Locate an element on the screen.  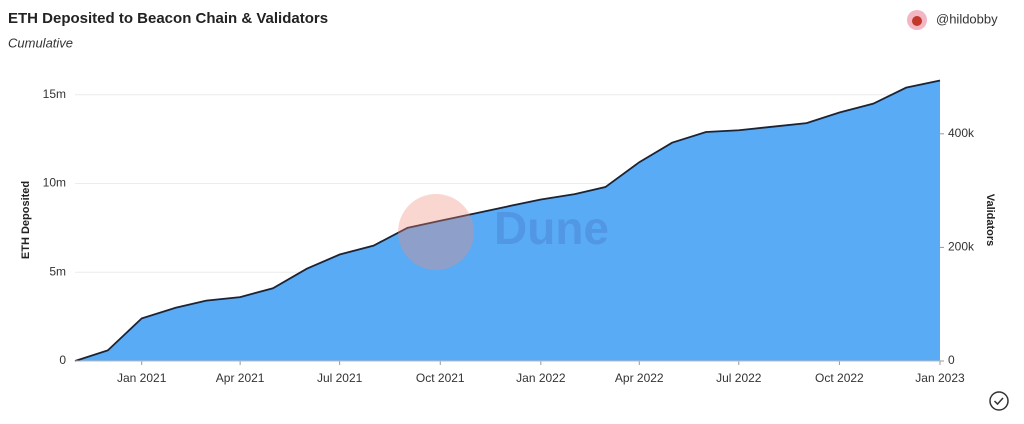
x-tick-label: Oct 2021 is located at coordinates (440, 378).